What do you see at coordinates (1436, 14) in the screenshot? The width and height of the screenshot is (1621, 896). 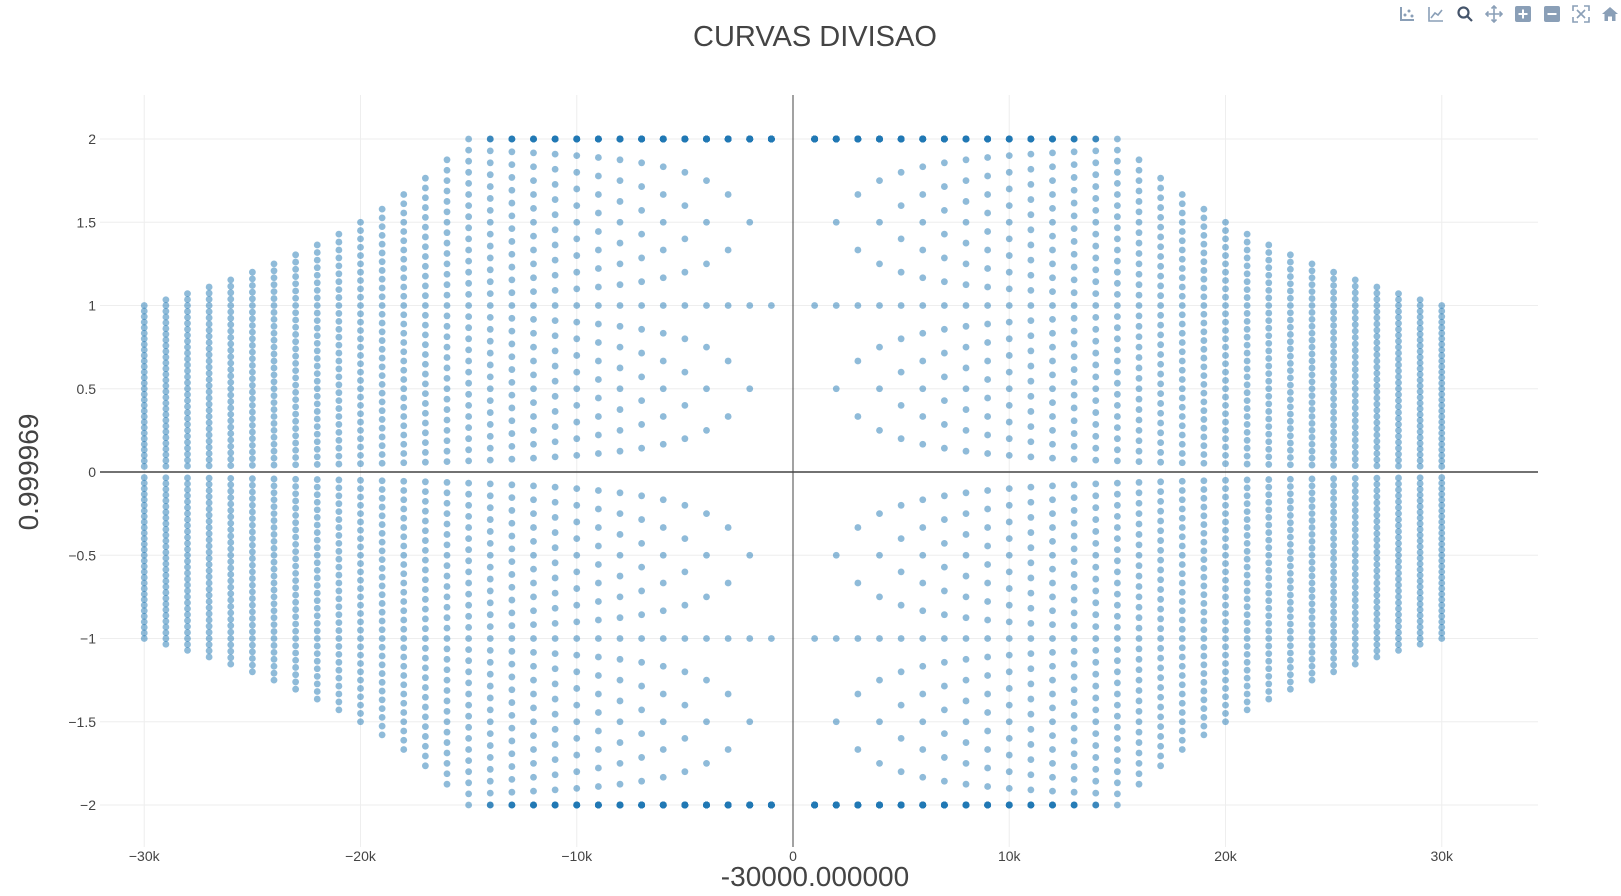 I see `compare-icon` at bounding box center [1436, 14].